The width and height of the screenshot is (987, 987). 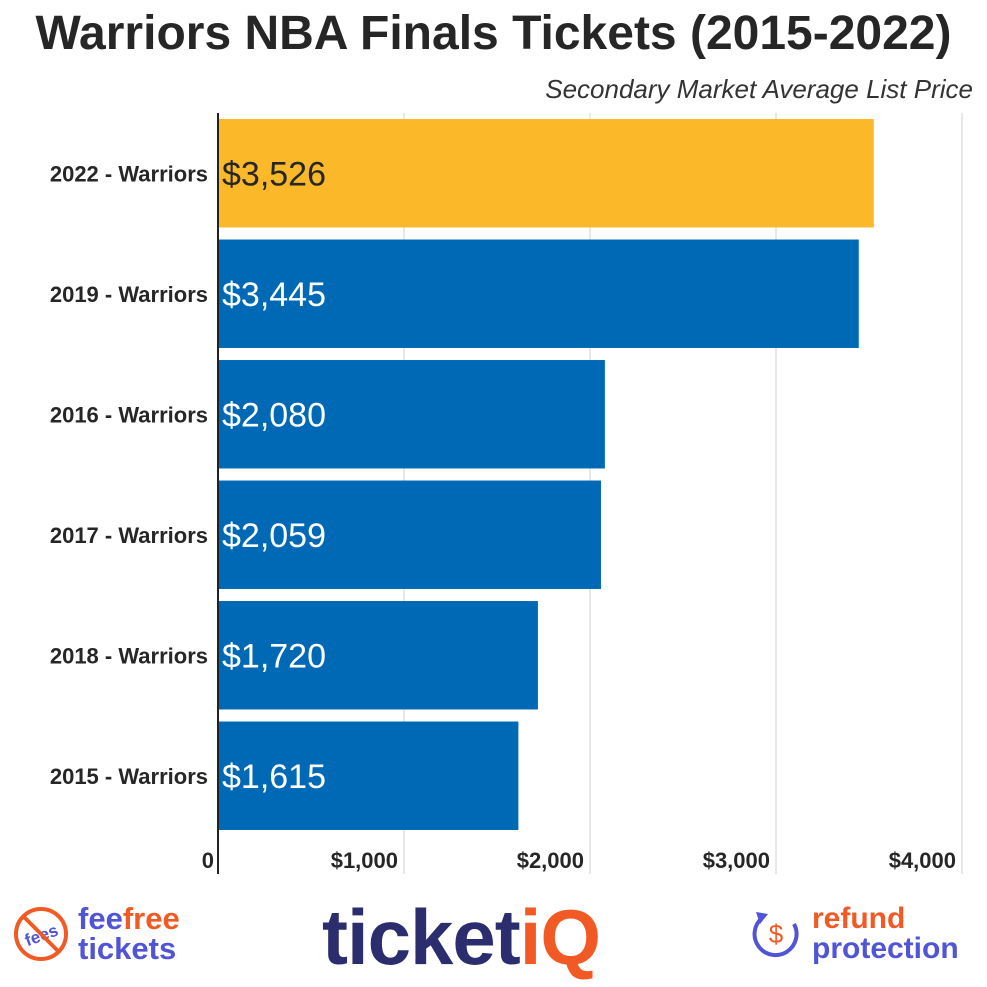 I want to click on refund-protection-logo: $ refund protection, so click(x=853, y=934).